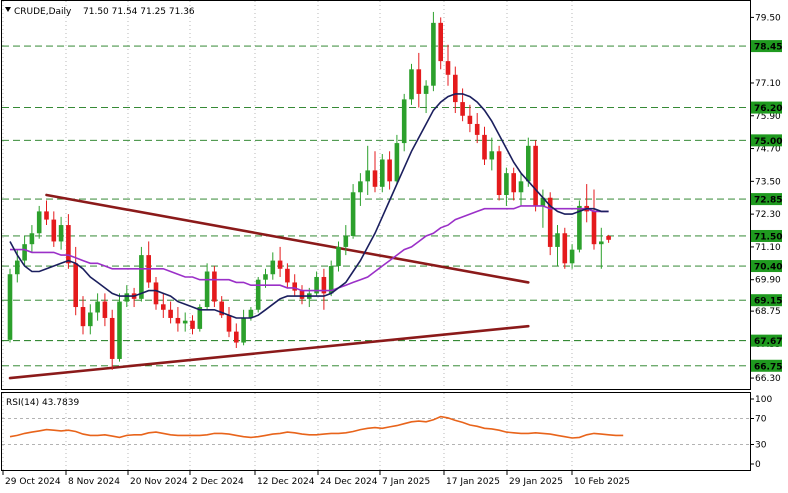  What do you see at coordinates (768, 18) in the screenshot?
I see `price-axis-tick-label: 79.50` at bounding box center [768, 18].